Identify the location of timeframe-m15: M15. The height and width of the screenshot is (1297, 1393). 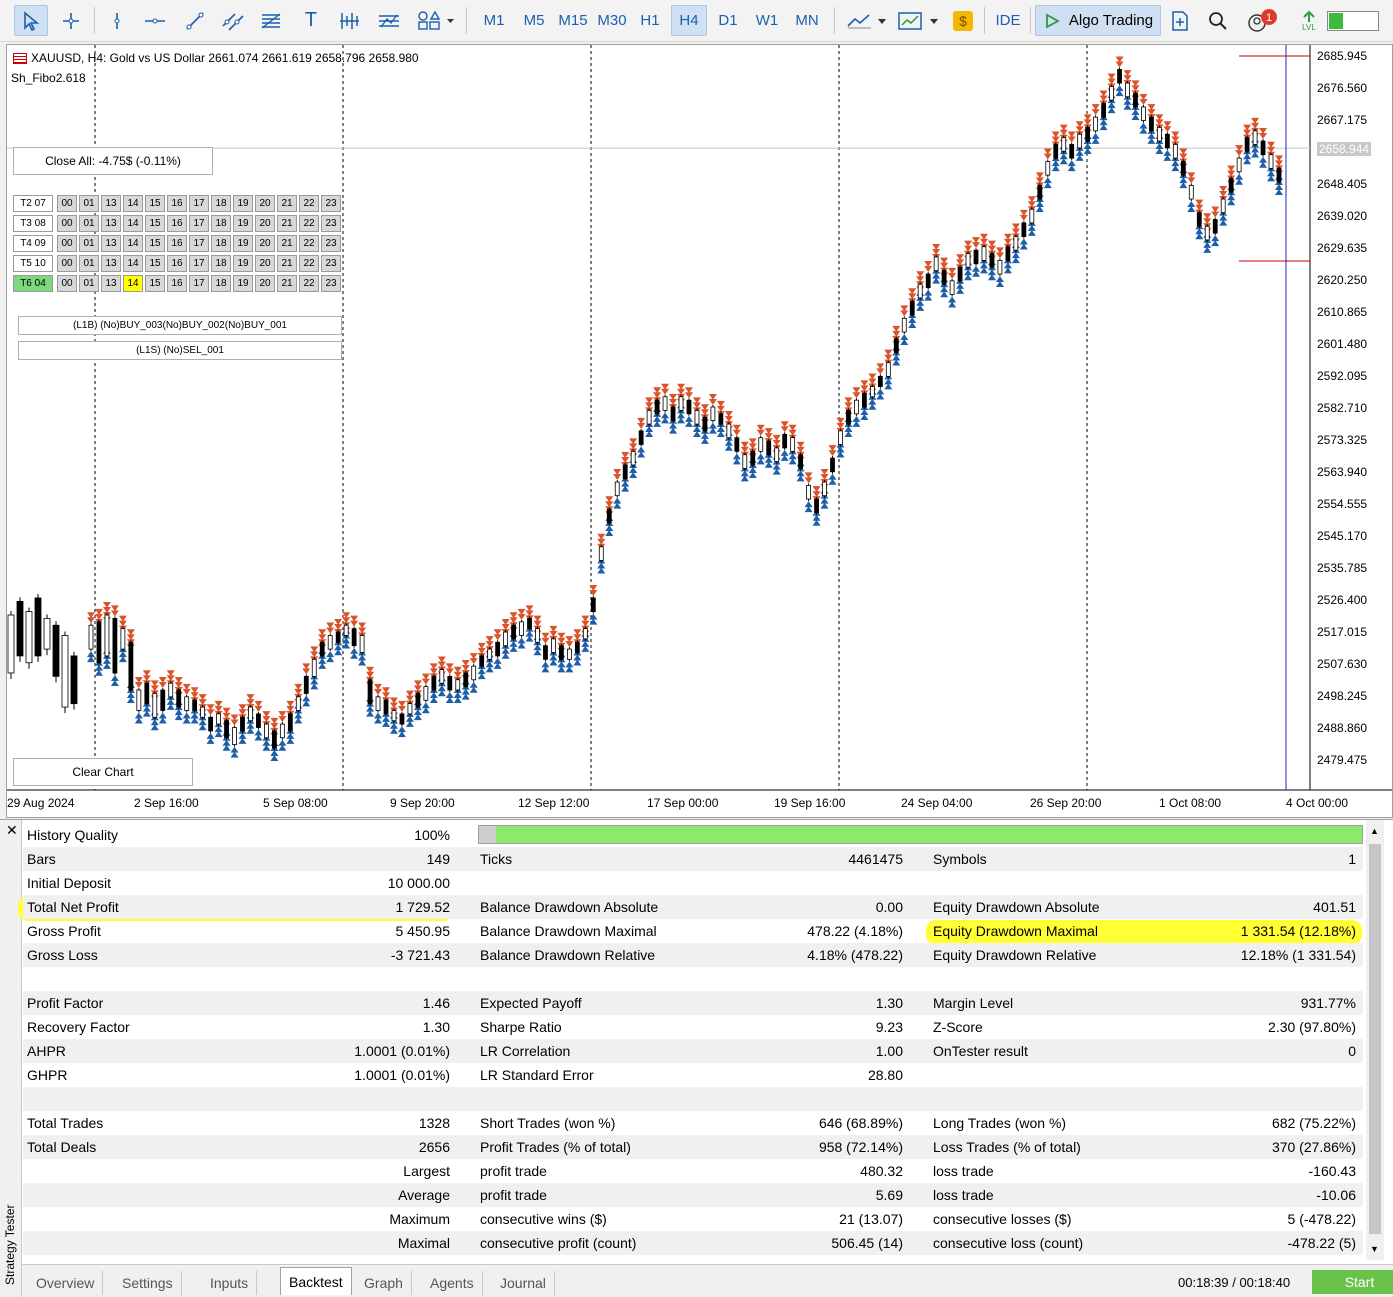
(573, 20).